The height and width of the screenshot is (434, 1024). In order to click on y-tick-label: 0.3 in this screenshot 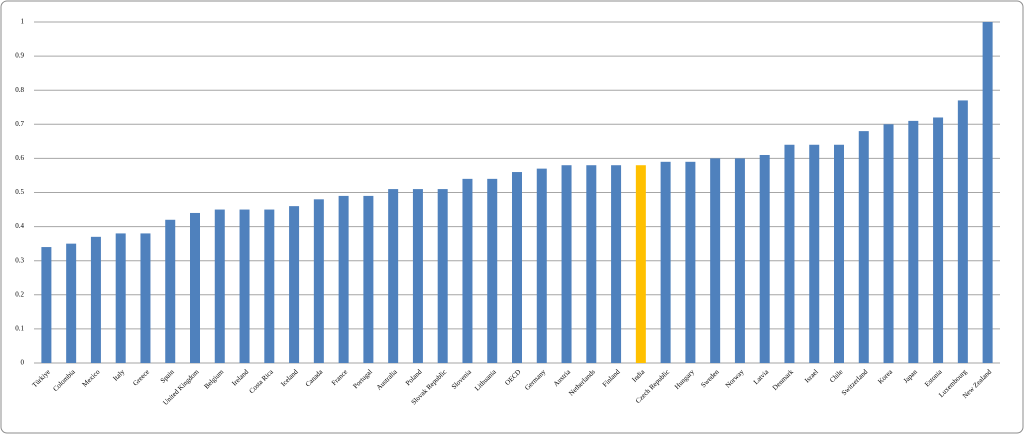, I will do `click(19, 260)`.